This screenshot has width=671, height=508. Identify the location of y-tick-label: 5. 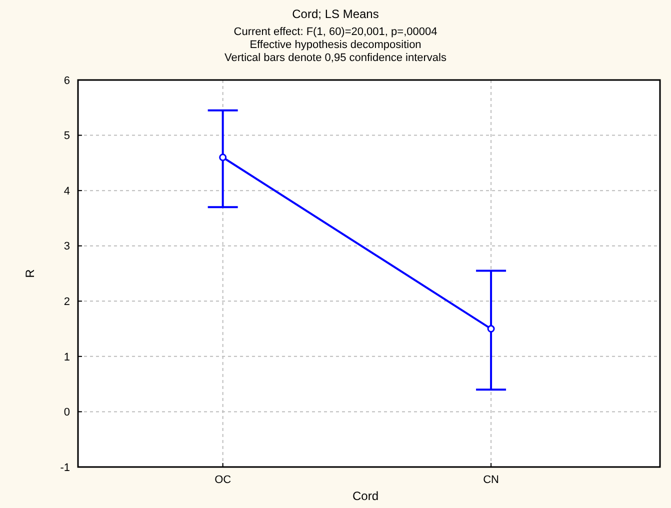
(67, 136).